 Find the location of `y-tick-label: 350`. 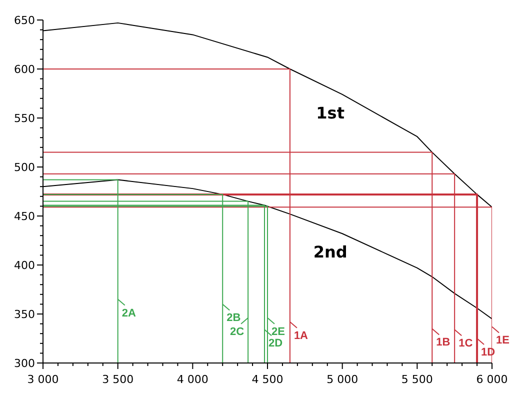

y-tick-label: 350 is located at coordinates (24, 314).